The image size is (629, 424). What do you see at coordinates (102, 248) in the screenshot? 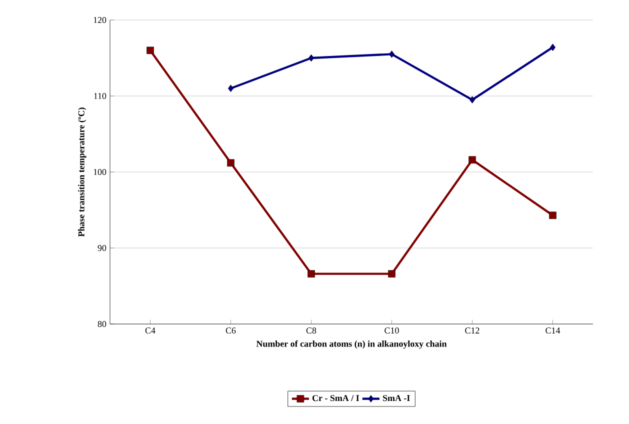
I see `y-tick-label: 90` at bounding box center [102, 248].